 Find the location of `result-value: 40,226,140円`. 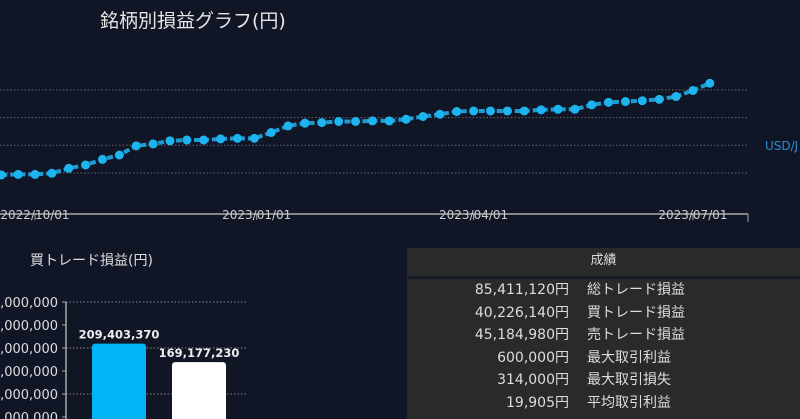

result-value: 40,226,140円 is located at coordinates (521, 312).